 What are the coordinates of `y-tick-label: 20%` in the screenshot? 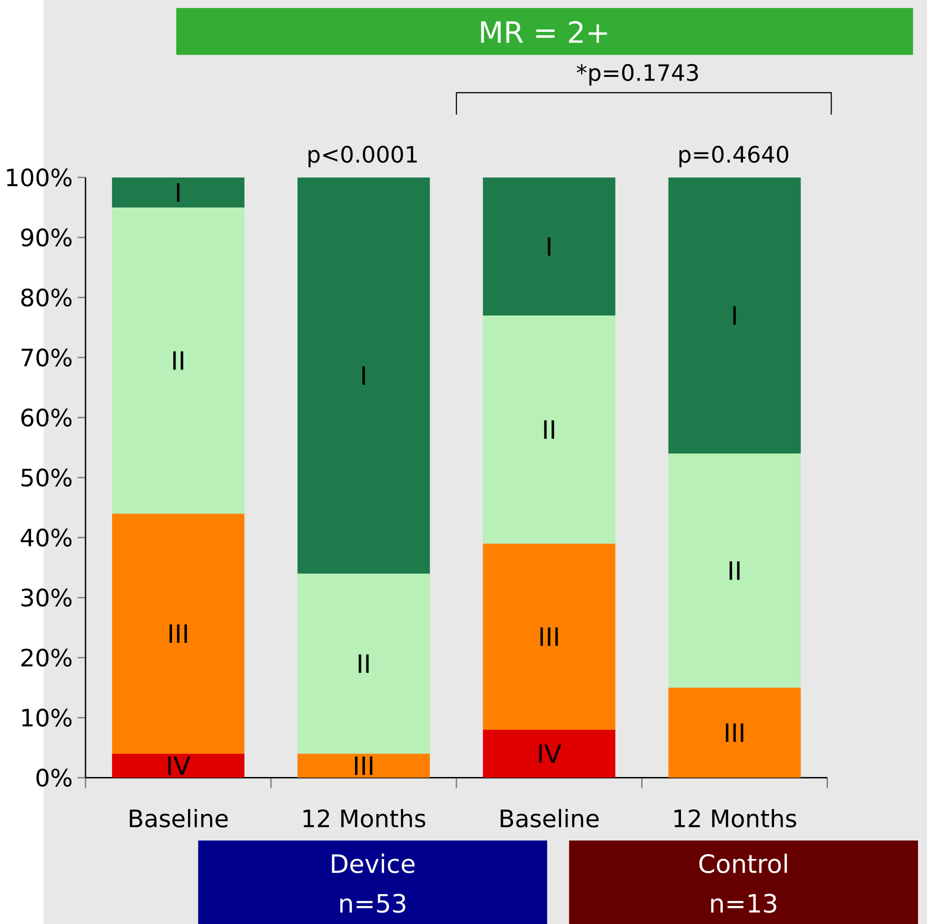 It's located at (46, 657).